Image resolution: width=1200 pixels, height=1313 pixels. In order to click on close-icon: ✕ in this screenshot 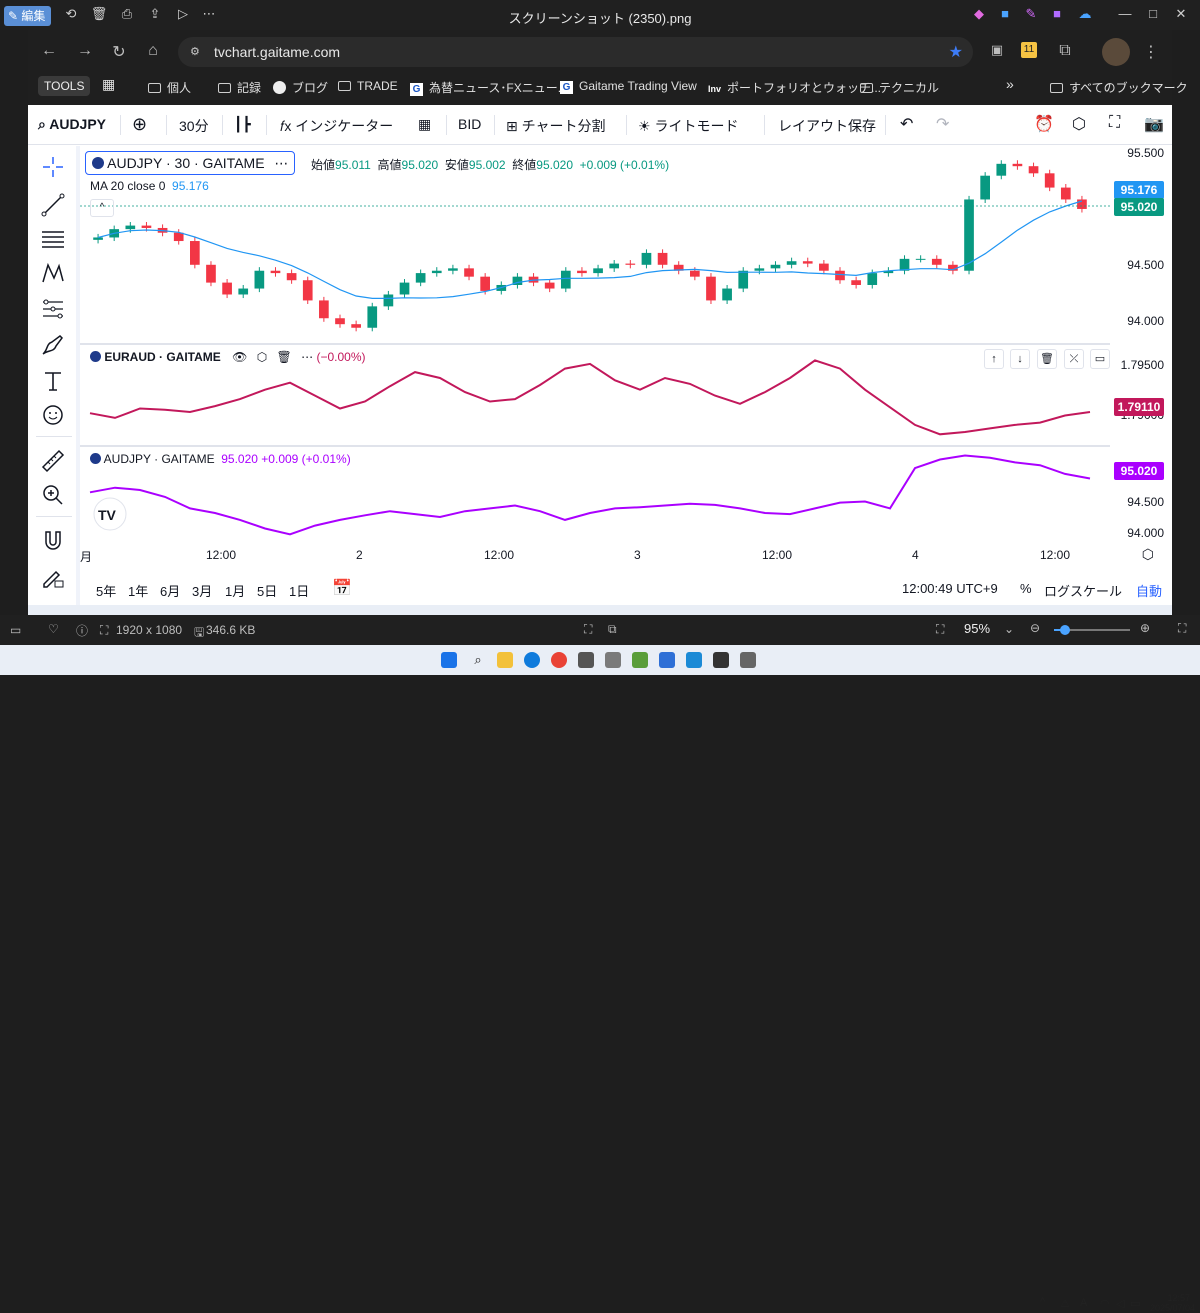, I will do `click(1181, 13)`.